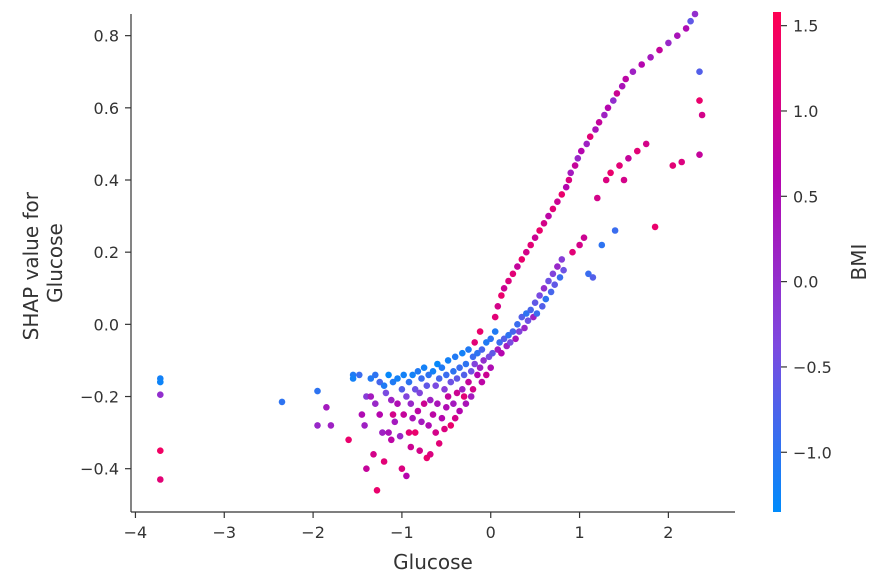 The height and width of the screenshot is (588, 884). Describe the element at coordinates (105, 253) in the screenshot. I see `y-ticks: −0.4 −0.2 0.0 0.2 0.4 0.6 0.8` at that location.